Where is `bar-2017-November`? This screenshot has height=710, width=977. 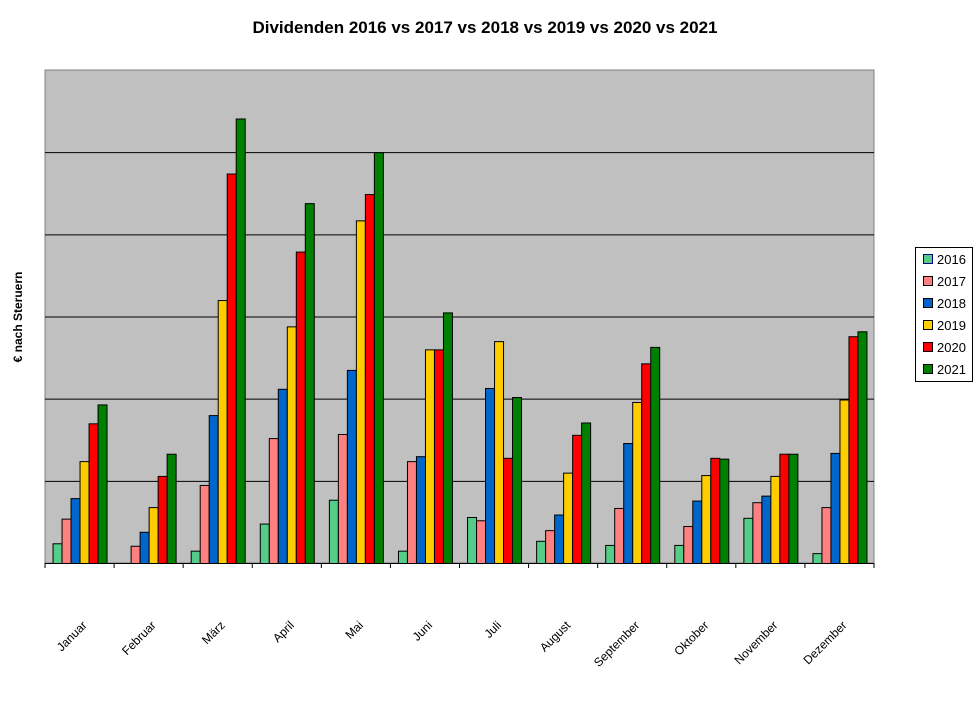 bar-2017-November is located at coordinates (757, 533).